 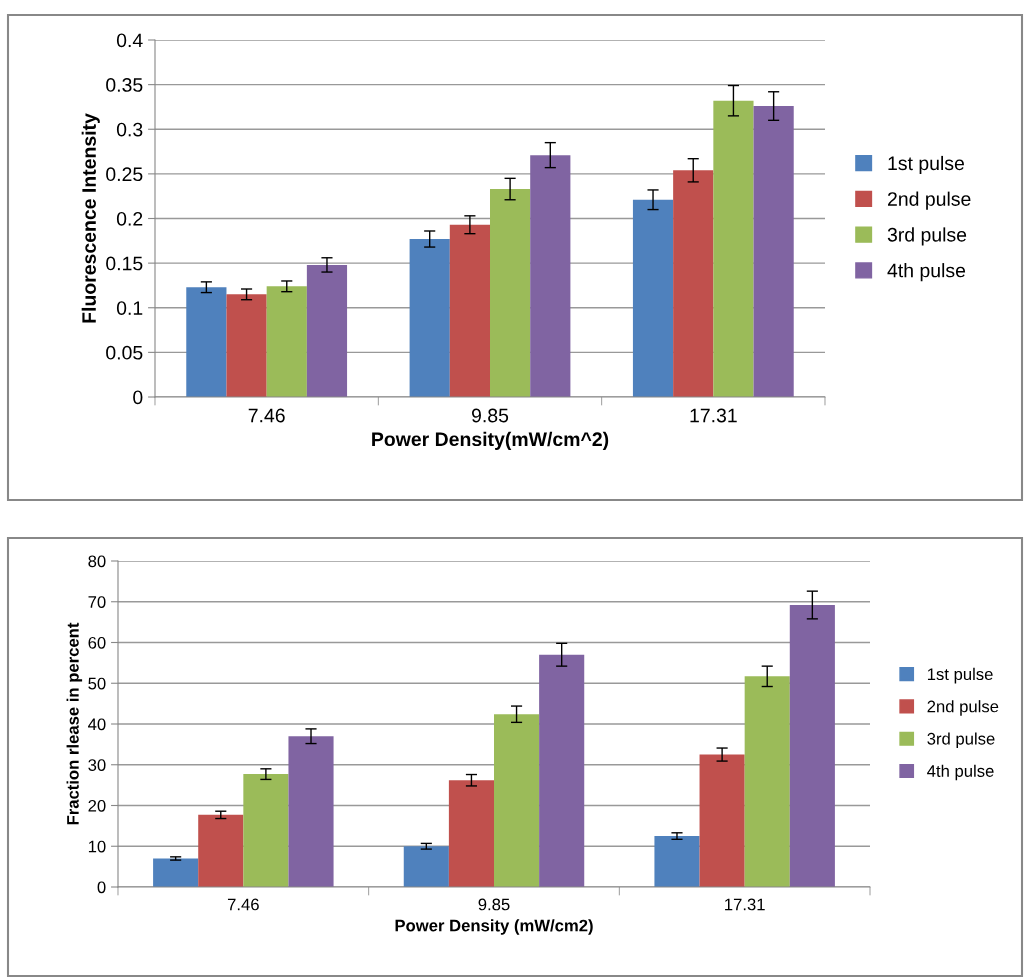 What do you see at coordinates (97, 724) in the screenshot?
I see `y-tick-label: 40` at bounding box center [97, 724].